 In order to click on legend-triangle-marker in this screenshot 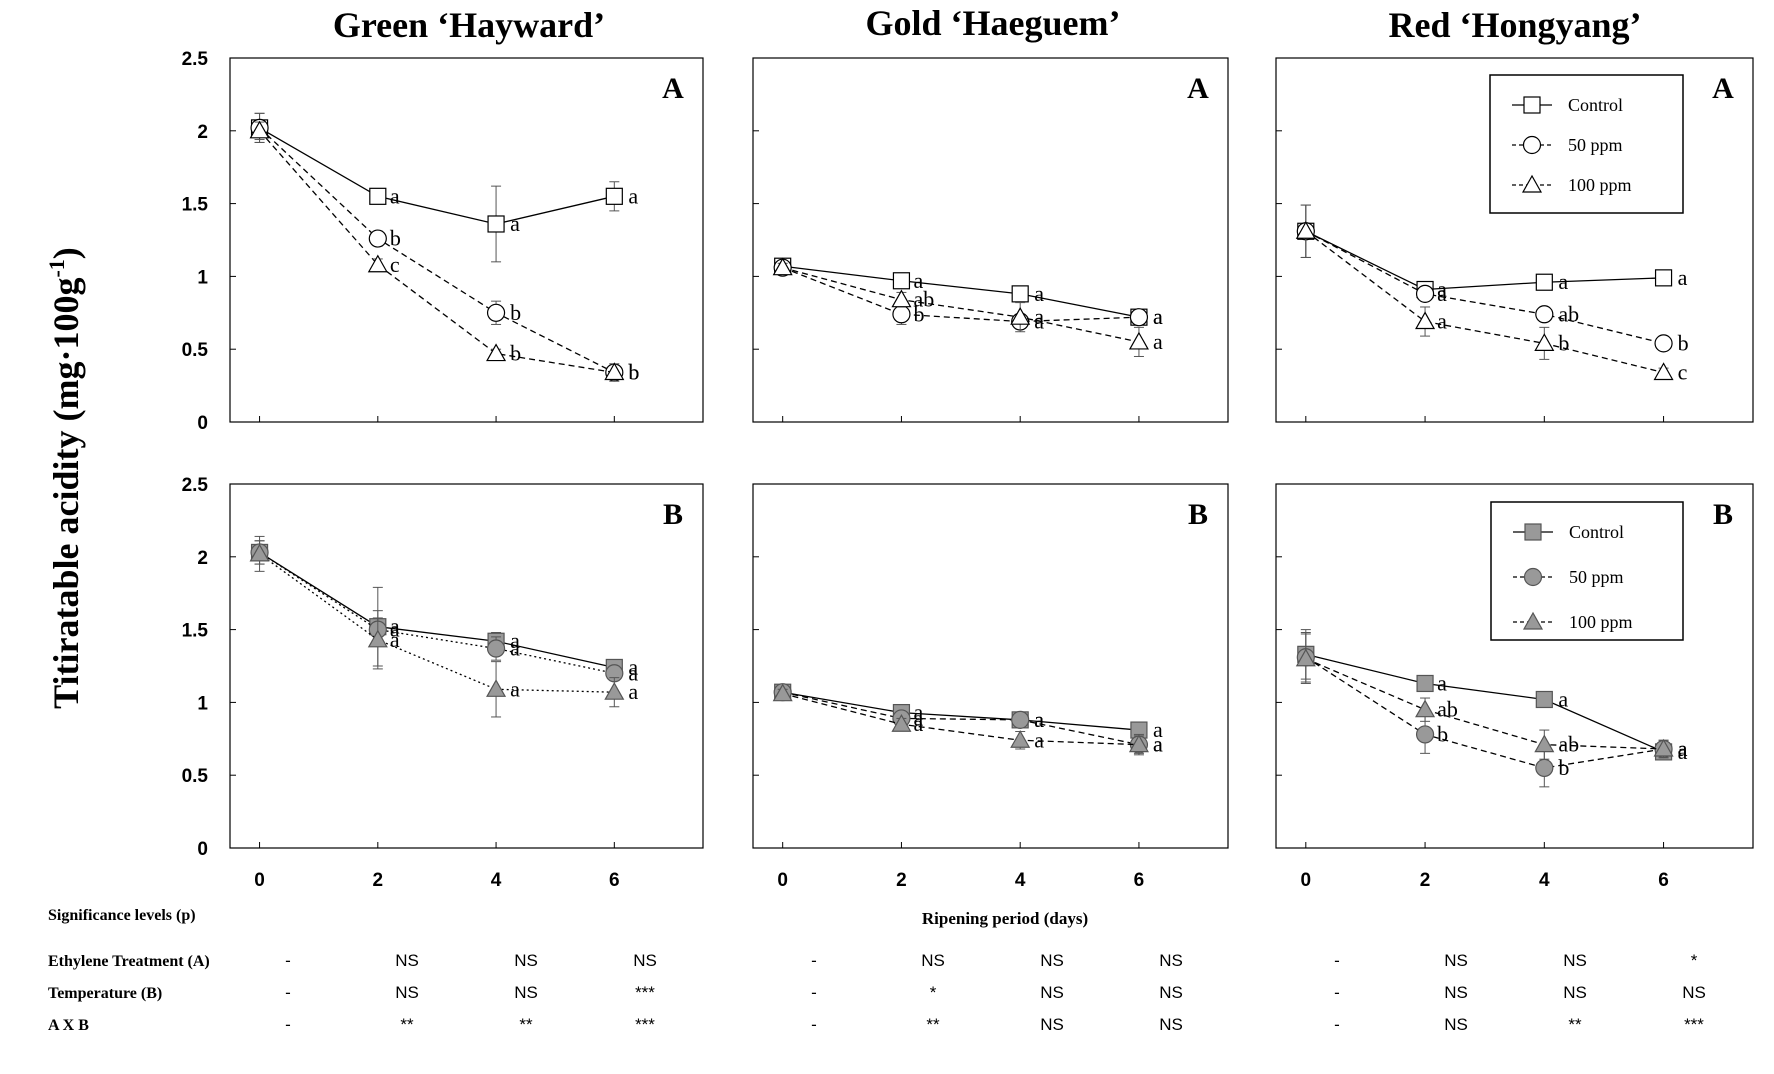, I will do `click(1533, 620)`.